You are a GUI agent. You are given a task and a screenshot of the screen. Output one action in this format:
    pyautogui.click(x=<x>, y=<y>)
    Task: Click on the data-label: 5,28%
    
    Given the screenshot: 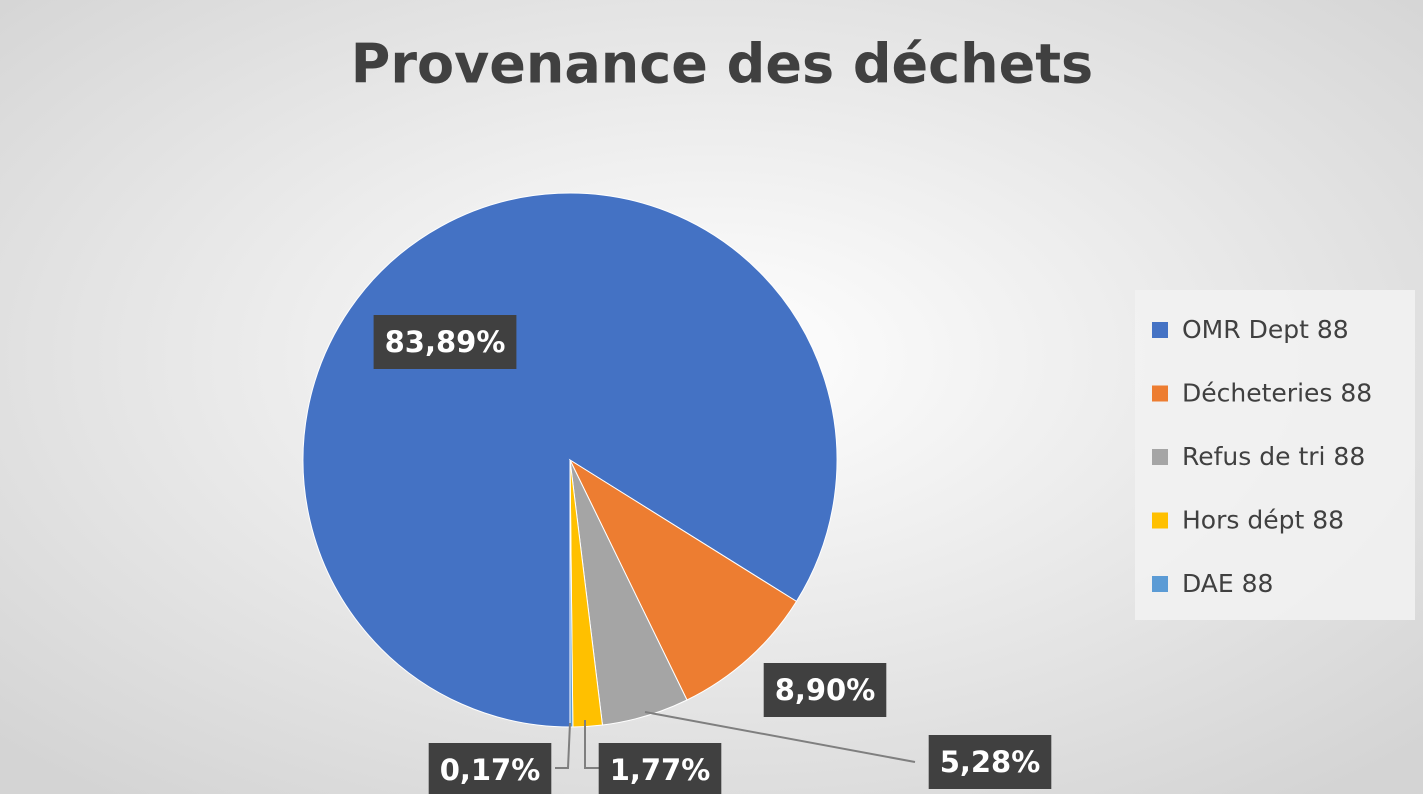 What is the action you would take?
    pyautogui.click(x=990, y=762)
    